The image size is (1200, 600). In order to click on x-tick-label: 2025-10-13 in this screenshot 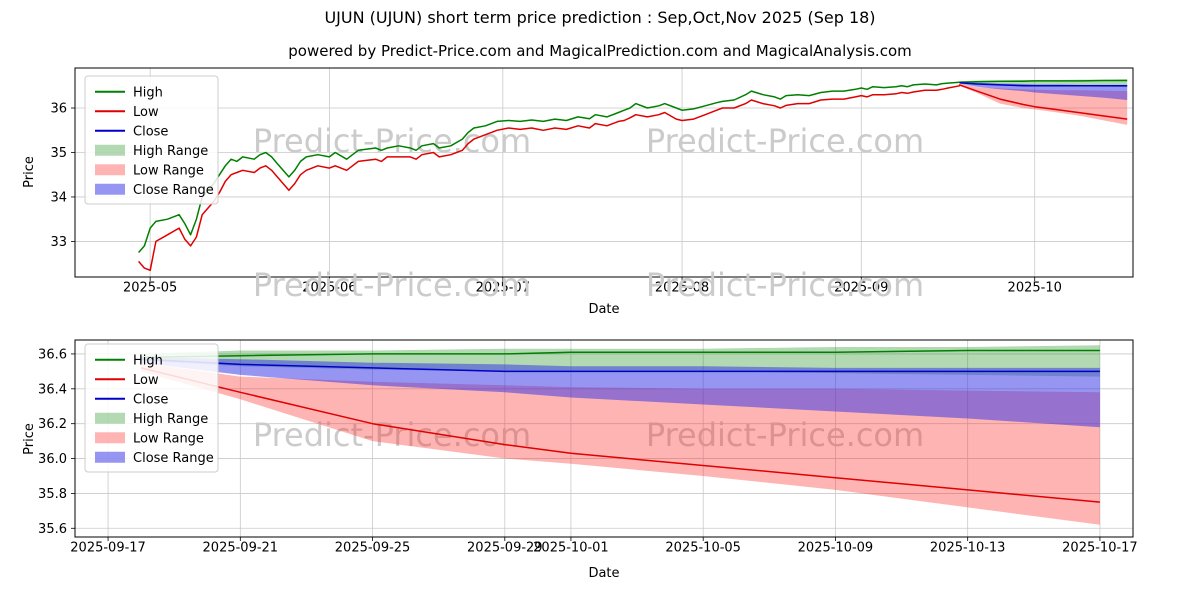, I will do `click(968, 548)`.